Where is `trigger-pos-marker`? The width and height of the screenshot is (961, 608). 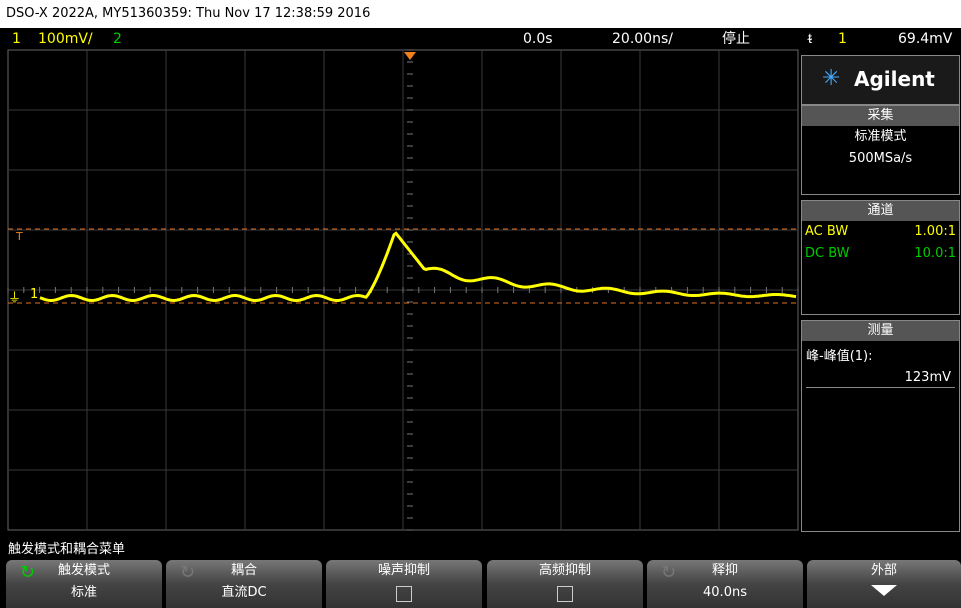
trigger-pos-marker is located at coordinates (410, 56).